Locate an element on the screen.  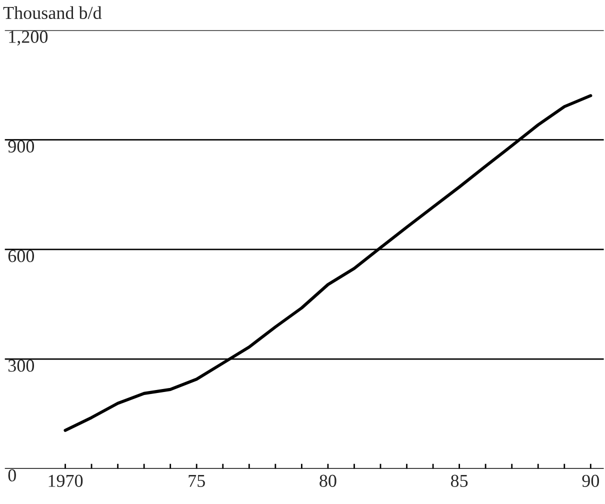
y-tick-label: 300 is located at coordinates (21, 366).